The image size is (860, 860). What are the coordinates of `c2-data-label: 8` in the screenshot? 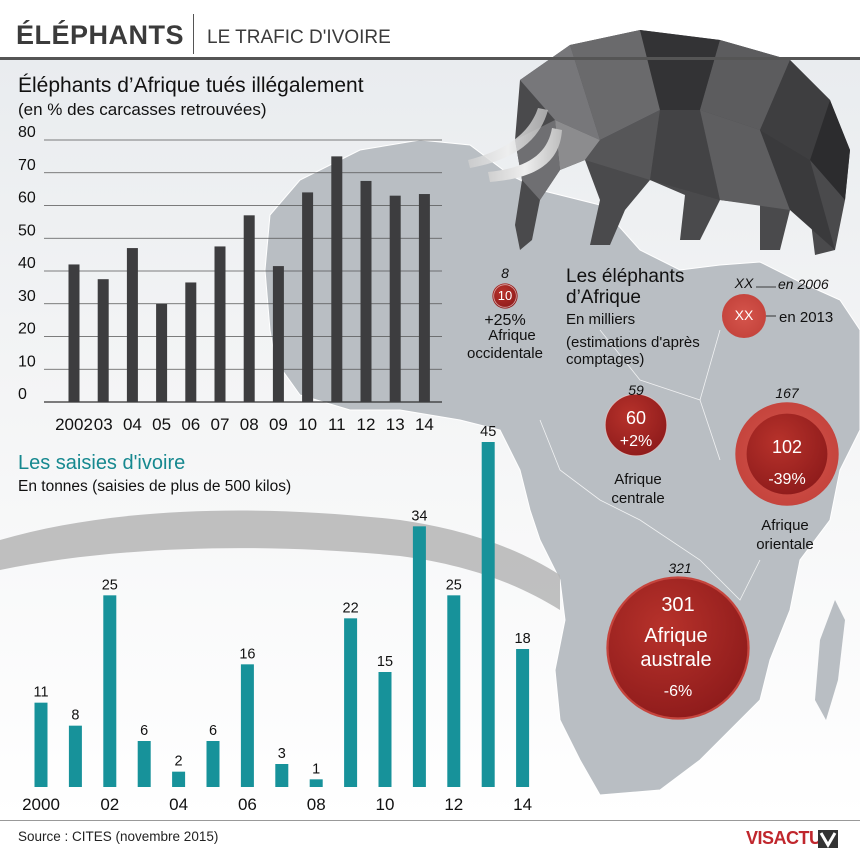 It's located at (75, 716).